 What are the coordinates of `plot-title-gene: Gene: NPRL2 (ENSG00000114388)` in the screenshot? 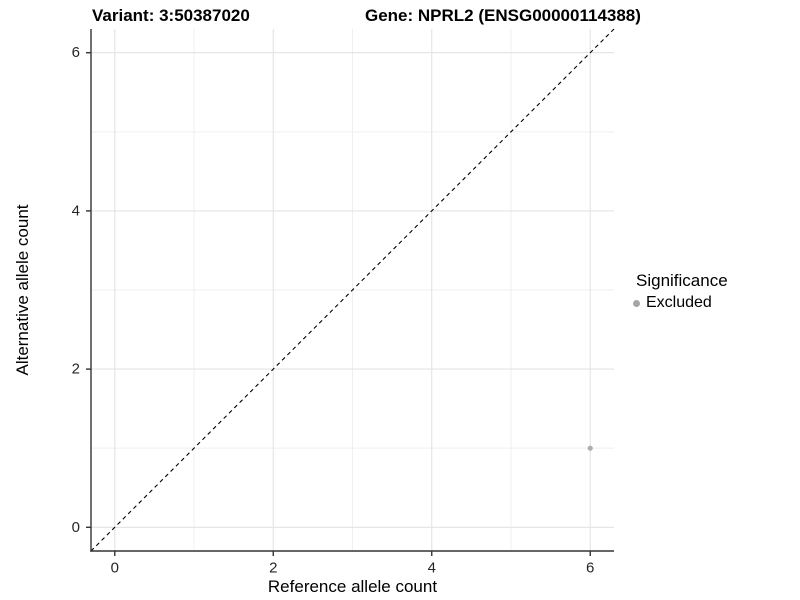 It's located at (503, 15).